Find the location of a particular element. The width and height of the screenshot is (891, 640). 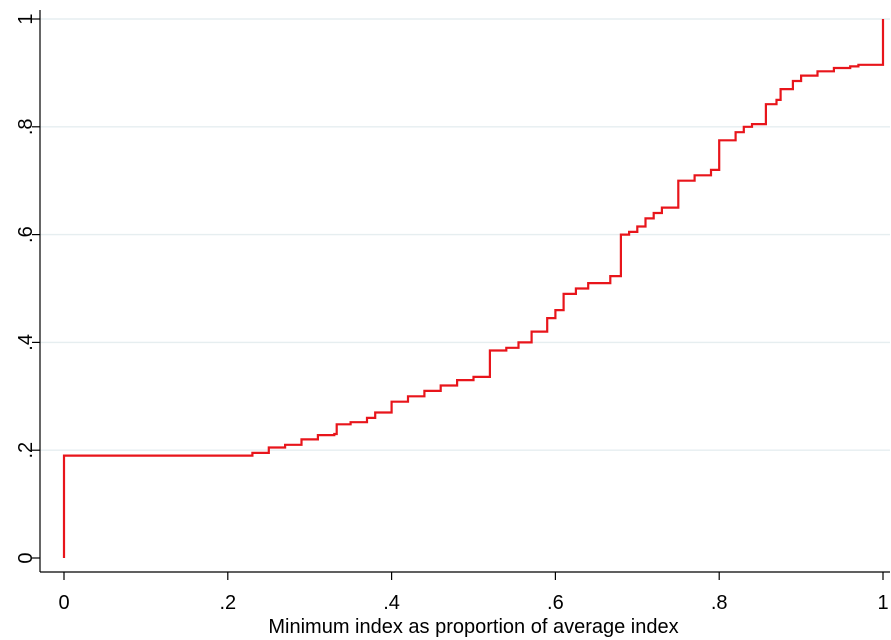

y-tick-label-2: .4 is located at coordinates (26, 342).